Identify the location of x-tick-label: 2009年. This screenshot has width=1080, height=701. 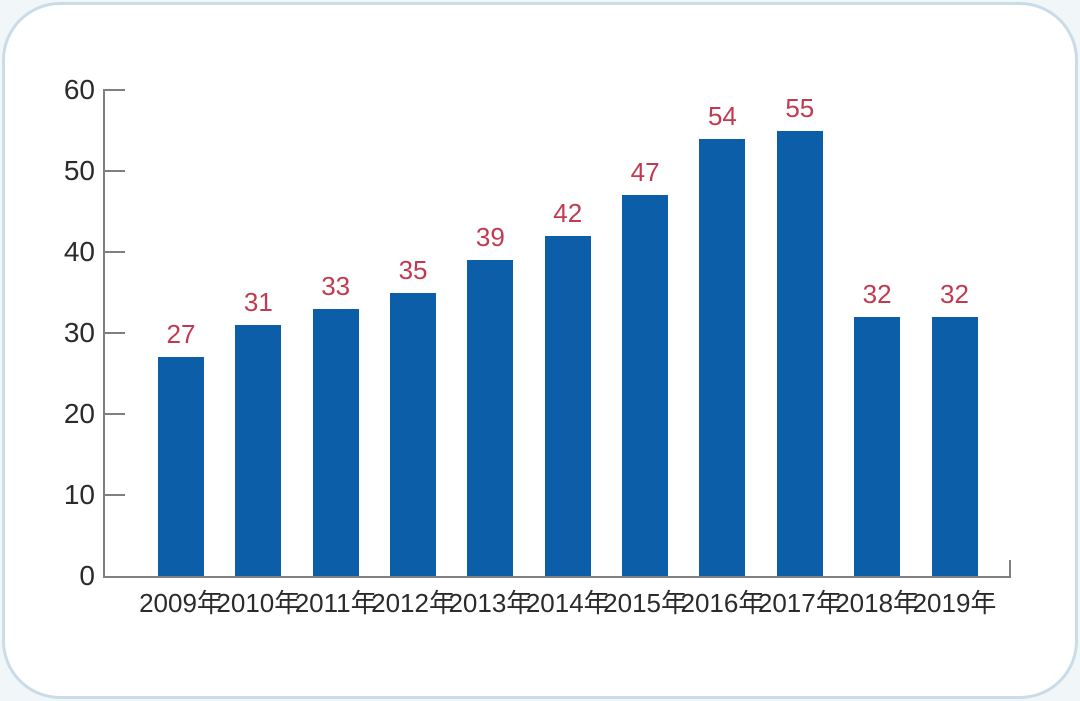
(181, 603).